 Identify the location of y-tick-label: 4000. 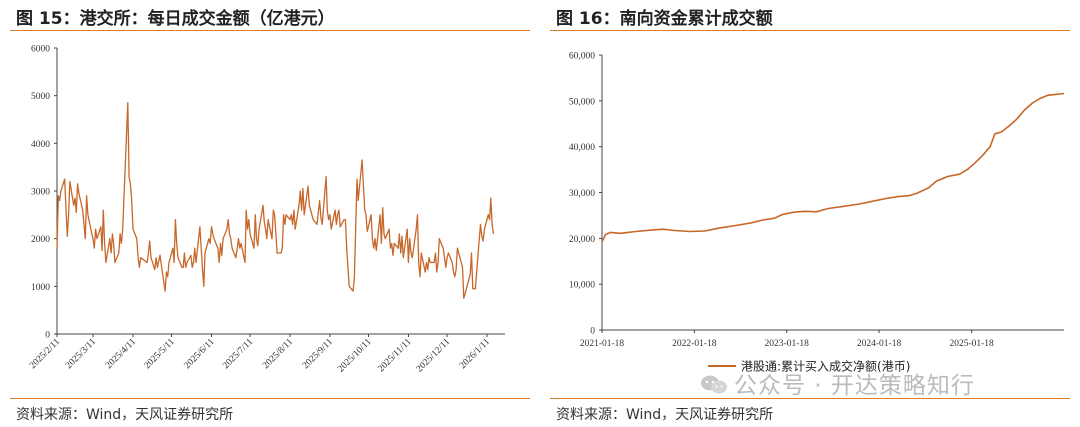
(40, 145).